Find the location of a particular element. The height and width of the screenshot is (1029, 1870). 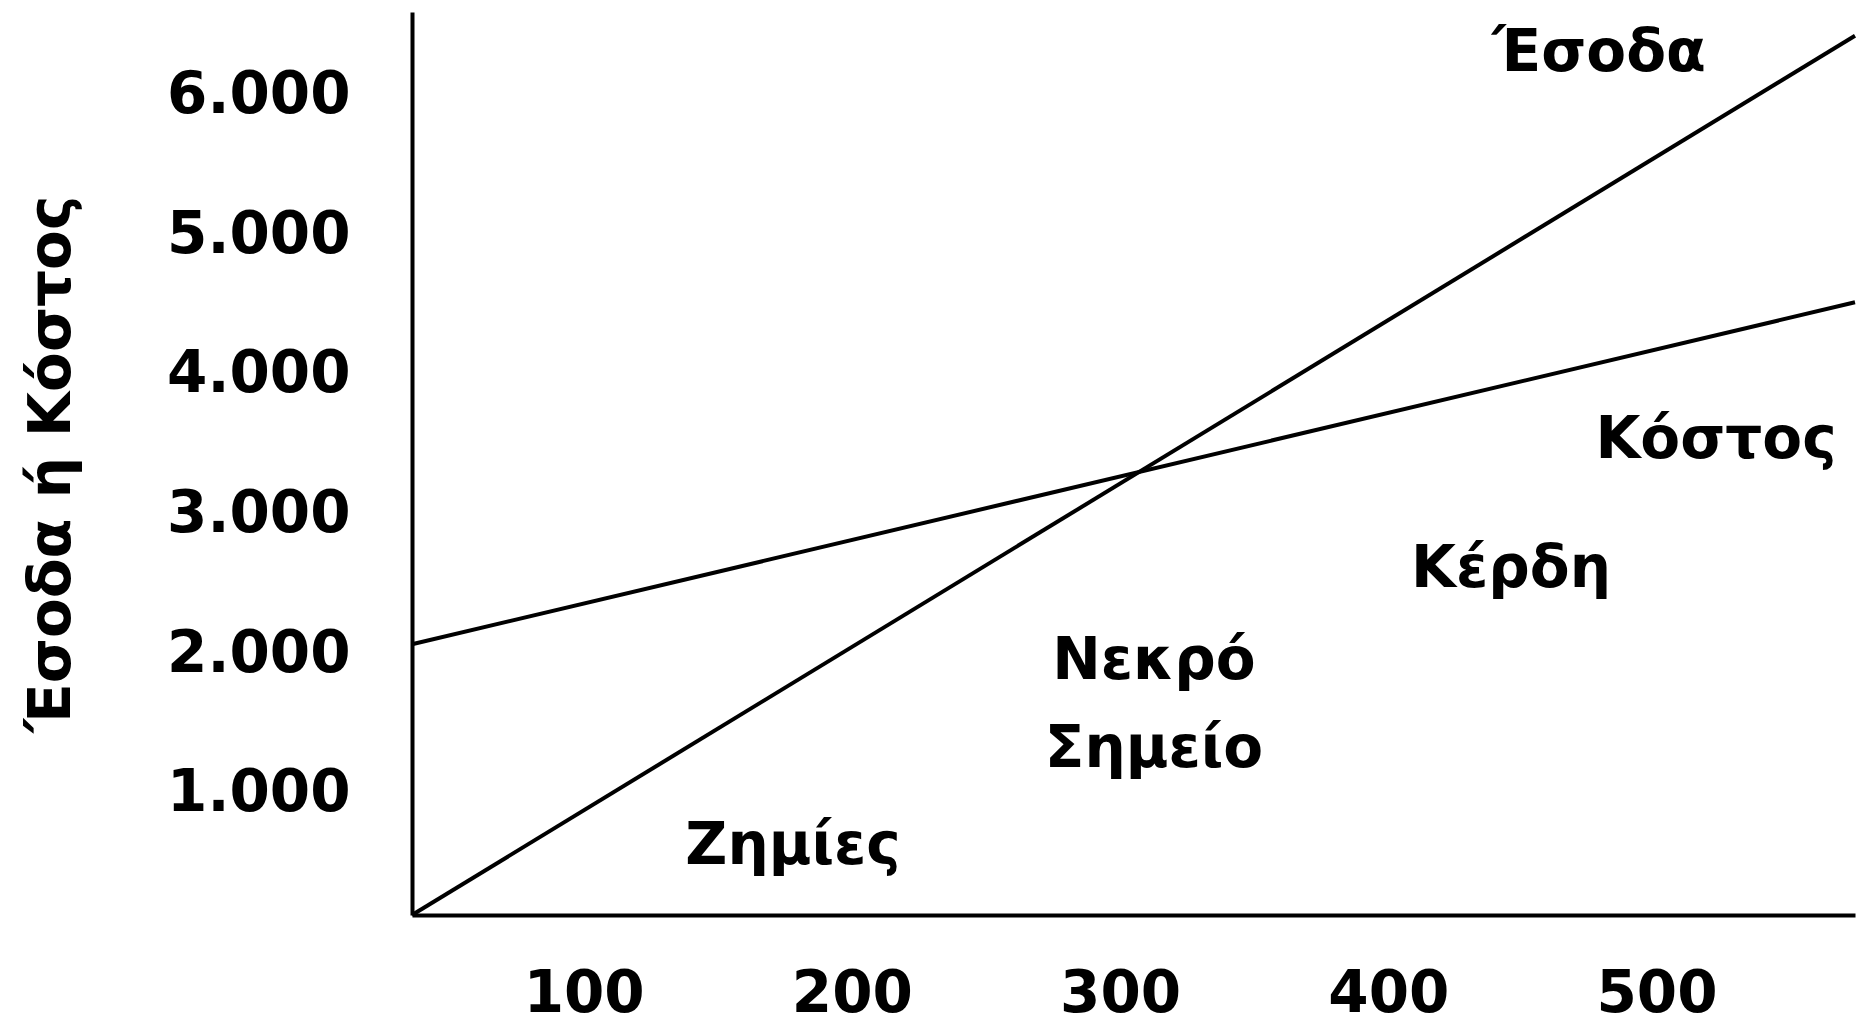

annotation: Ζημίες is located at coordinates (793, 844).